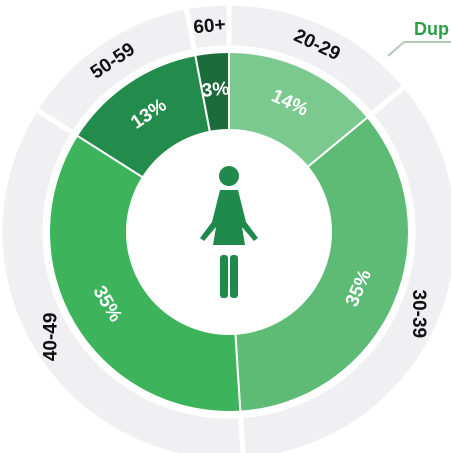 This screenshot has height=453, width=451. I want to click on value-label: 3%, so click(215, 90).